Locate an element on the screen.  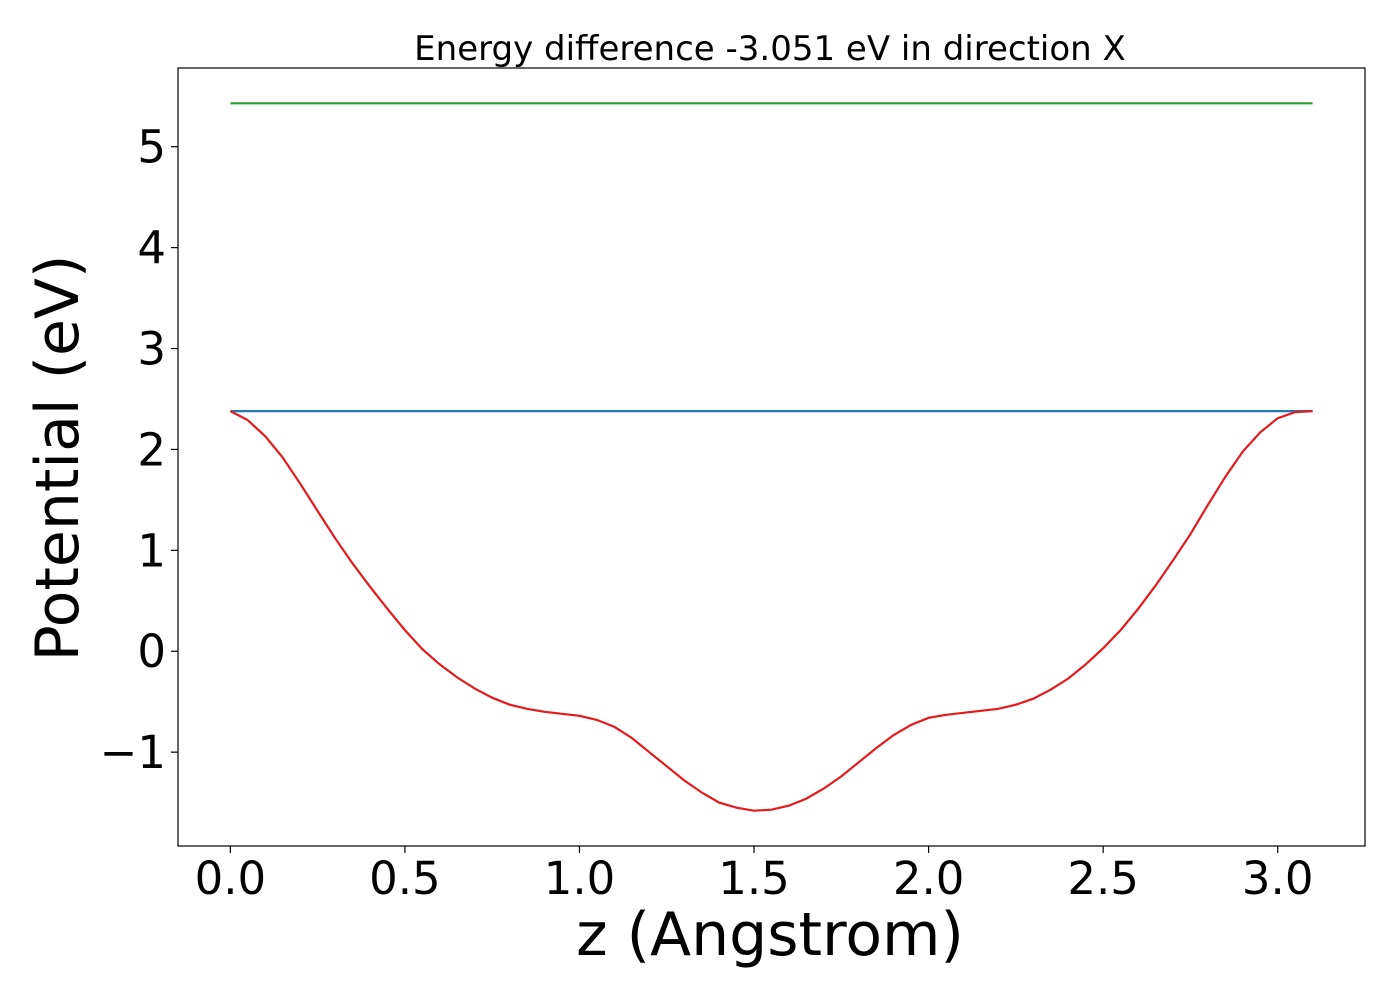
y-axis: −1 0 1 2 3 4 5 is located at coordinates (139, 450).